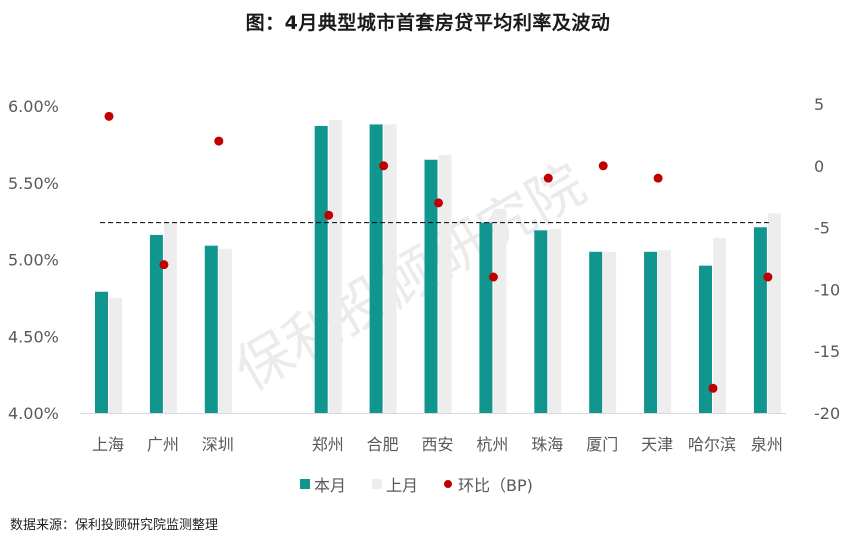 Image resolution: width=856 pixels, height=540 pixels. I want to click on left-axis-tick: 6.00%, so click(33, 106).